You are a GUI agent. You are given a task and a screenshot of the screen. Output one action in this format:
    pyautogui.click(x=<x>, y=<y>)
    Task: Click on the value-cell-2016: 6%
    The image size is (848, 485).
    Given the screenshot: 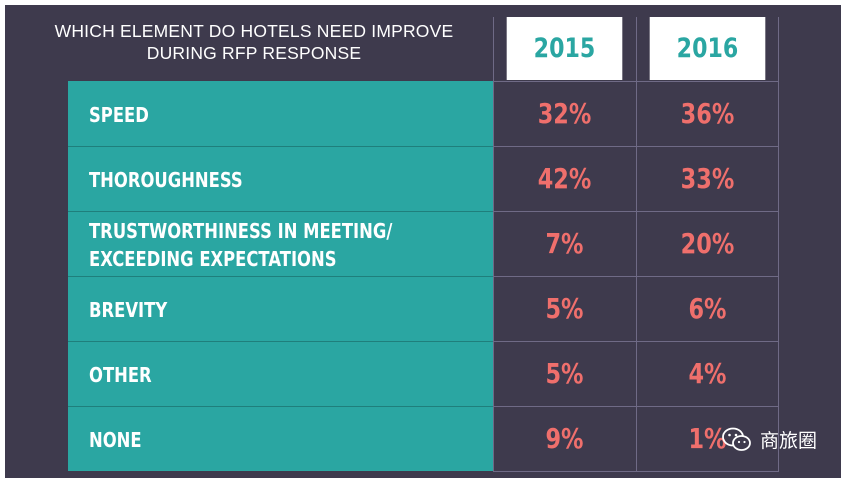 What is the action you would take?
    pyautogui.click(x=707, y=308)
    